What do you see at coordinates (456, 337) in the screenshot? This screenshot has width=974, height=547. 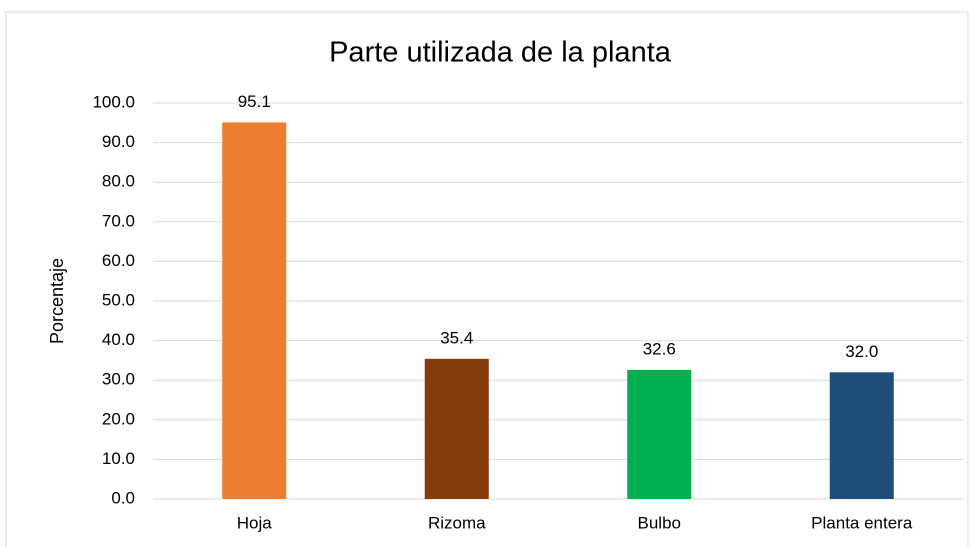 I see `data-label: 35.4` at bounding box center [456, 337].